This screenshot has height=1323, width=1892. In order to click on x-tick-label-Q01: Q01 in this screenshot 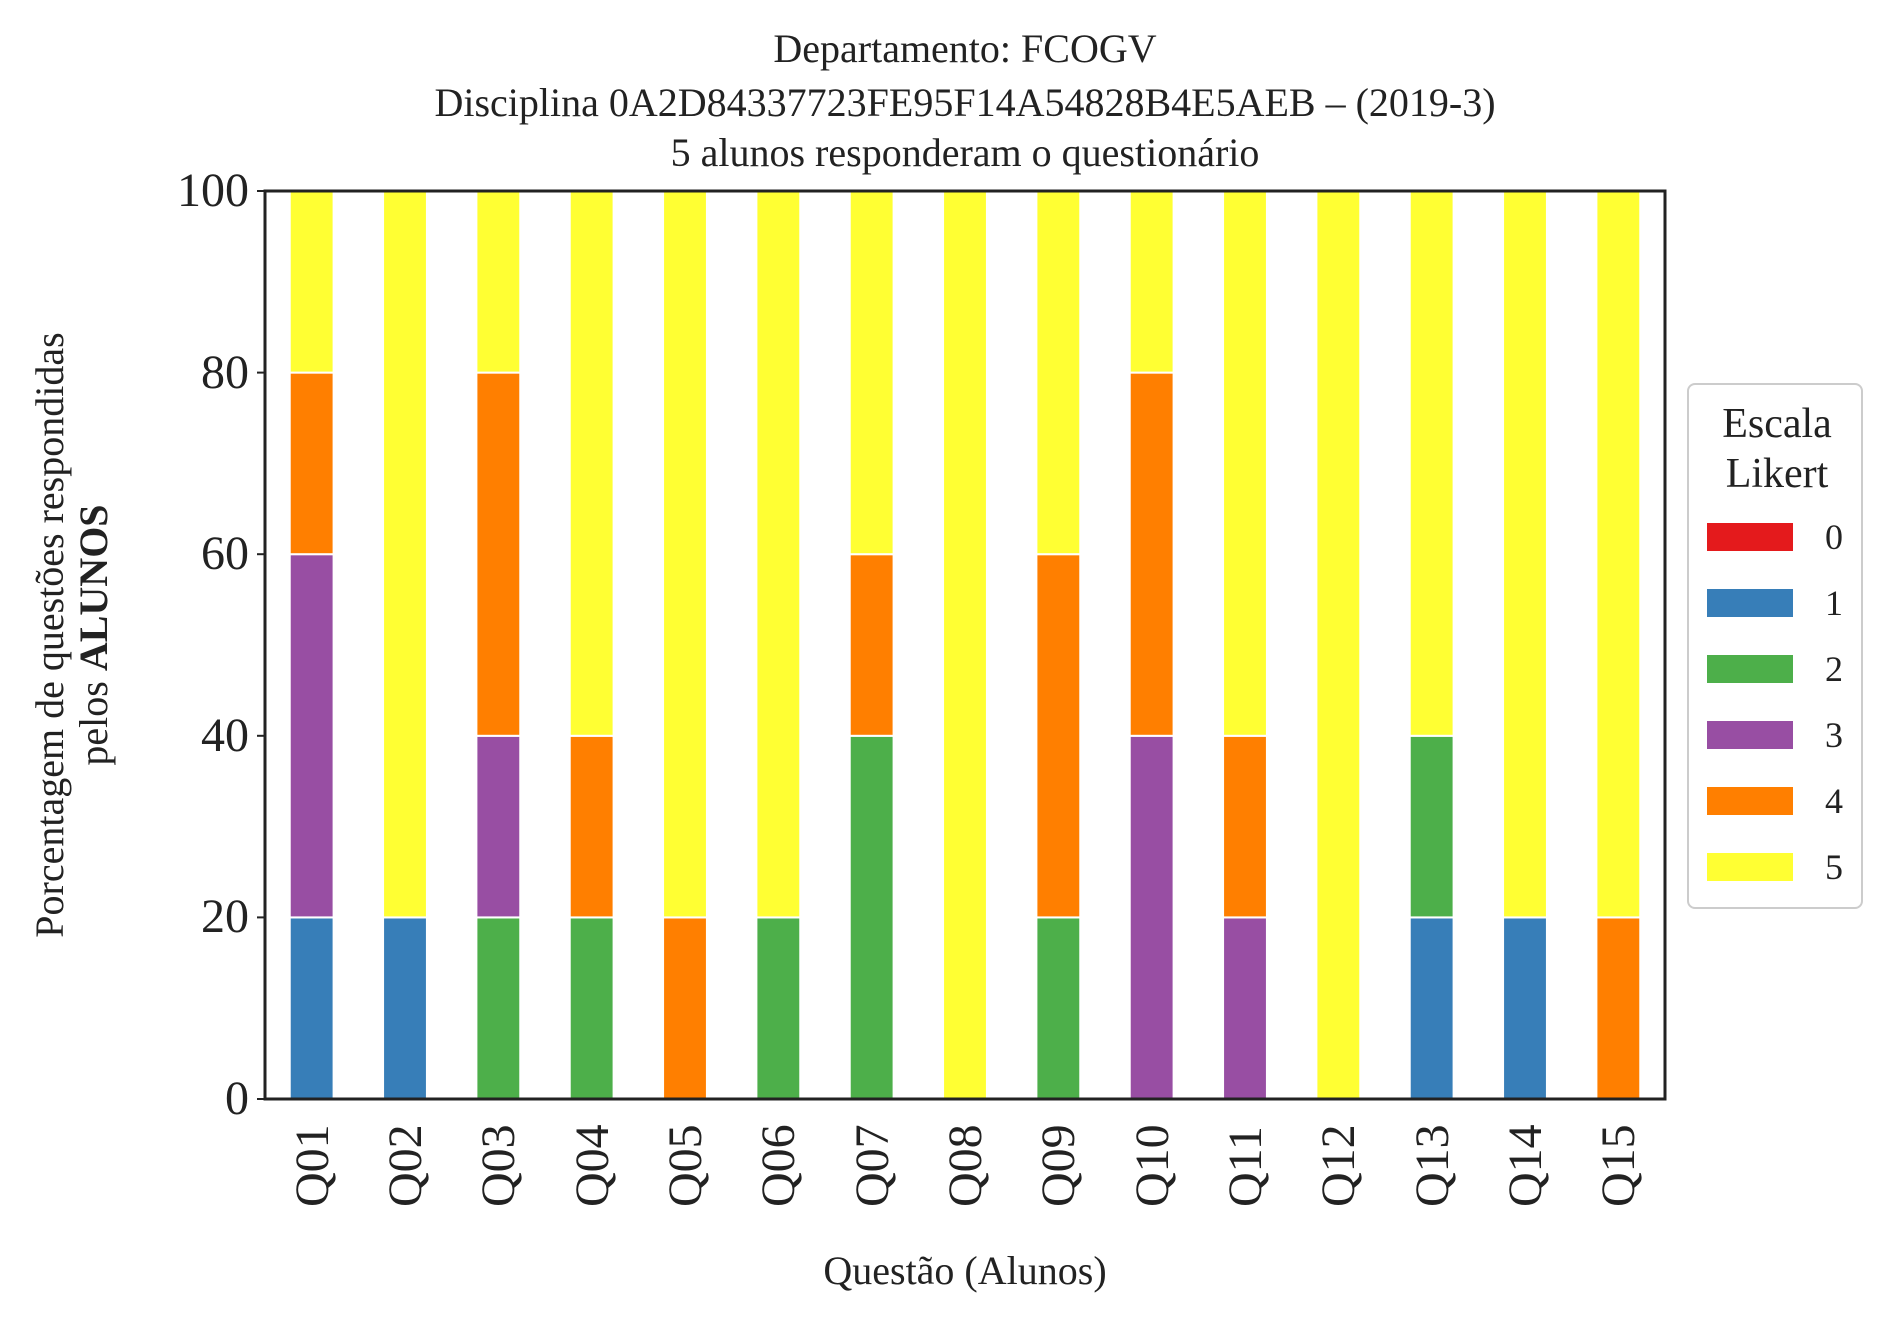, I will do `click(312, 1165)`.